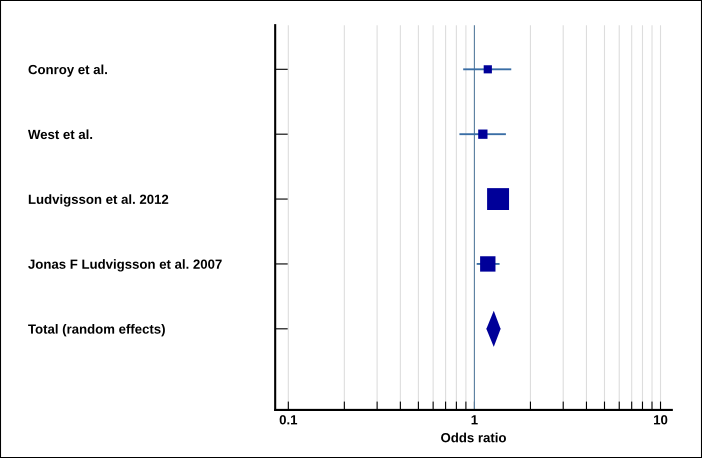 The width and height of the screenshot is (702, 458). I want to click on y-tick-label: Conroy et al., so click(67, 70).